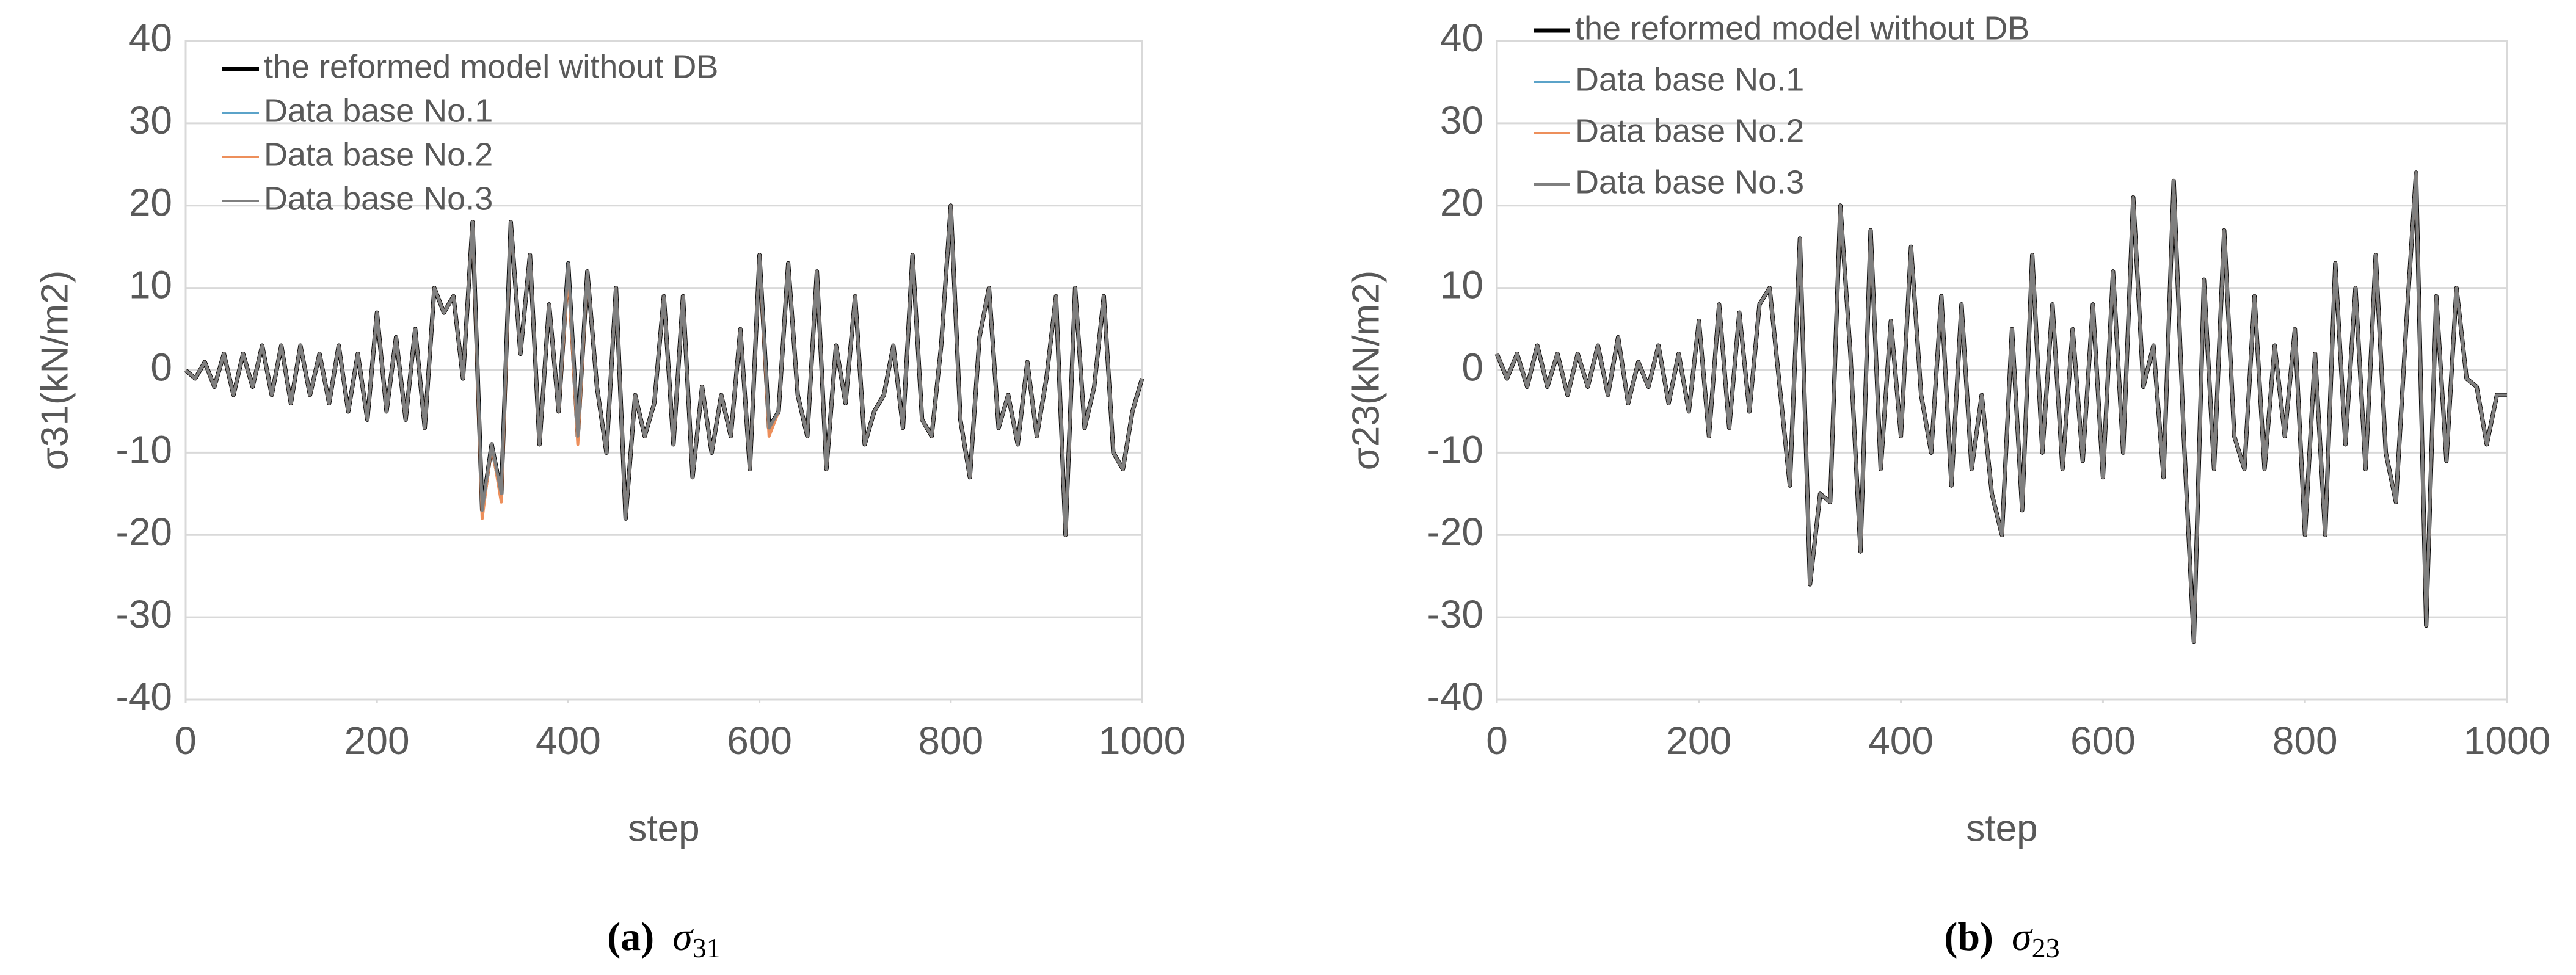 Image resolution: width=2576 pixels, height=975 pixels. What do you see at coordinates (664, 370) in the screenshot?
I see `series-line` at bounding box center [664, 370].